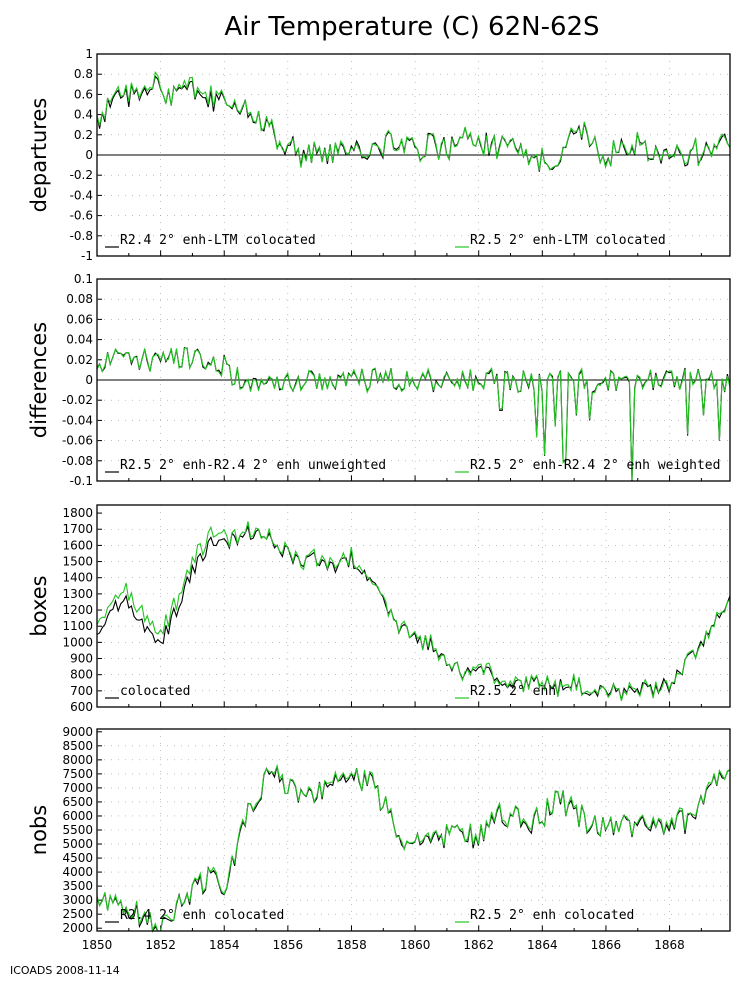 The width and height of the screenshot is (745, 988). Describe the element at coordinates (288, 945) in the screenshot. I see `x-tick-label: 1856` at that location.